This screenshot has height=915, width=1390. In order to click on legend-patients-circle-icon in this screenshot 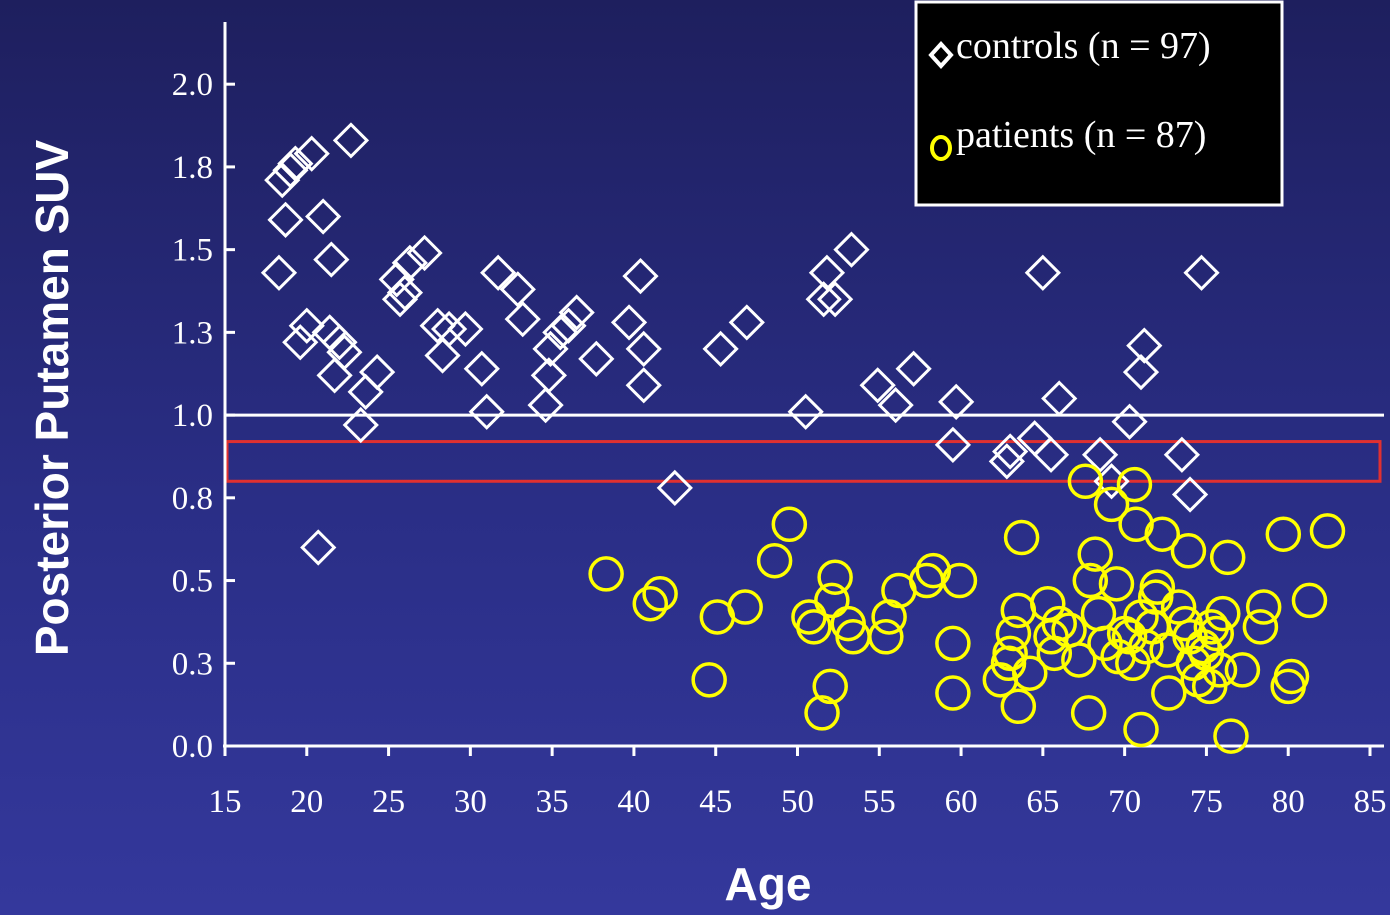, I will do `click(941, 148)`.